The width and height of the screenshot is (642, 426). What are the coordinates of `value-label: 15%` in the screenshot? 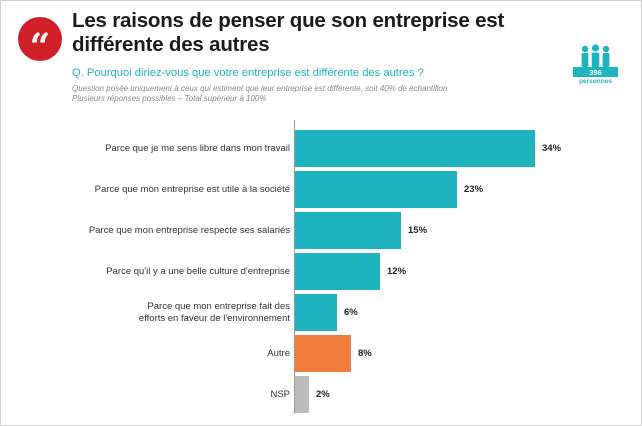 It's located at (418, 230).